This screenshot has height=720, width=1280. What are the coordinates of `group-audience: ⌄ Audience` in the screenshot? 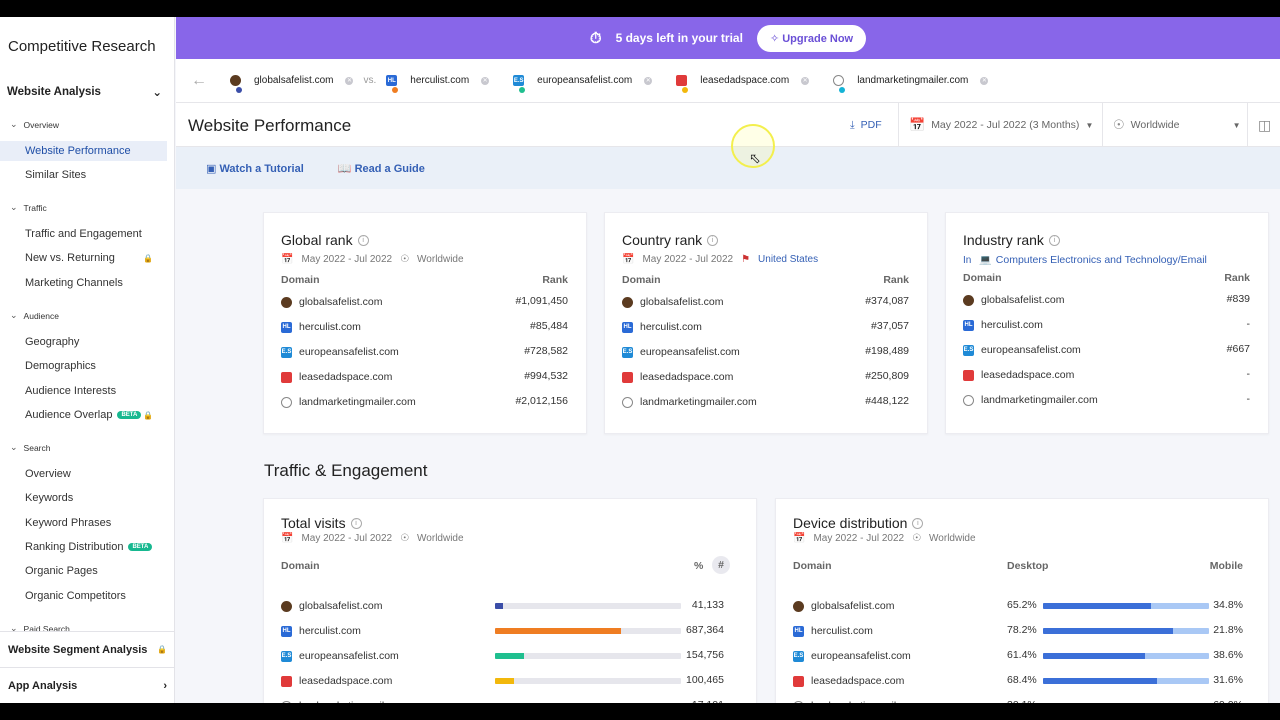 It's located at (34, 315).